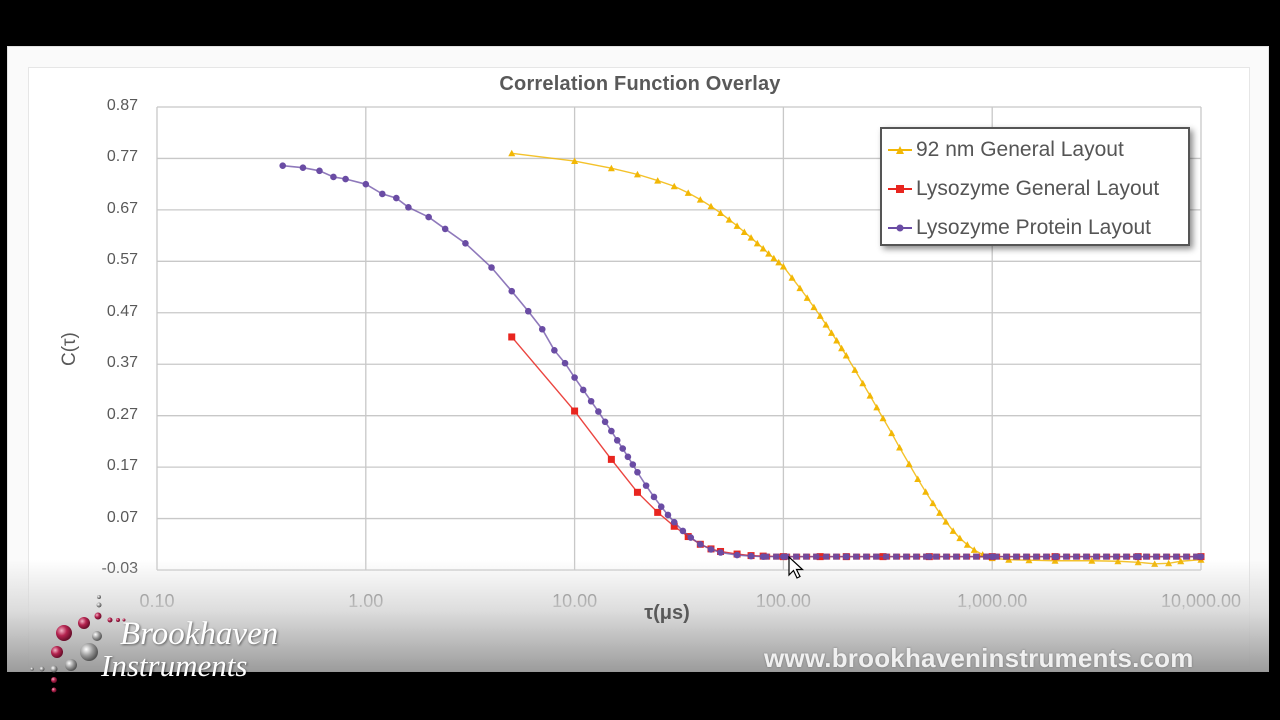  Describe the element at coordinates (122, 105) in the screenshot. I see `y-tick-label: 0.87` at that location.